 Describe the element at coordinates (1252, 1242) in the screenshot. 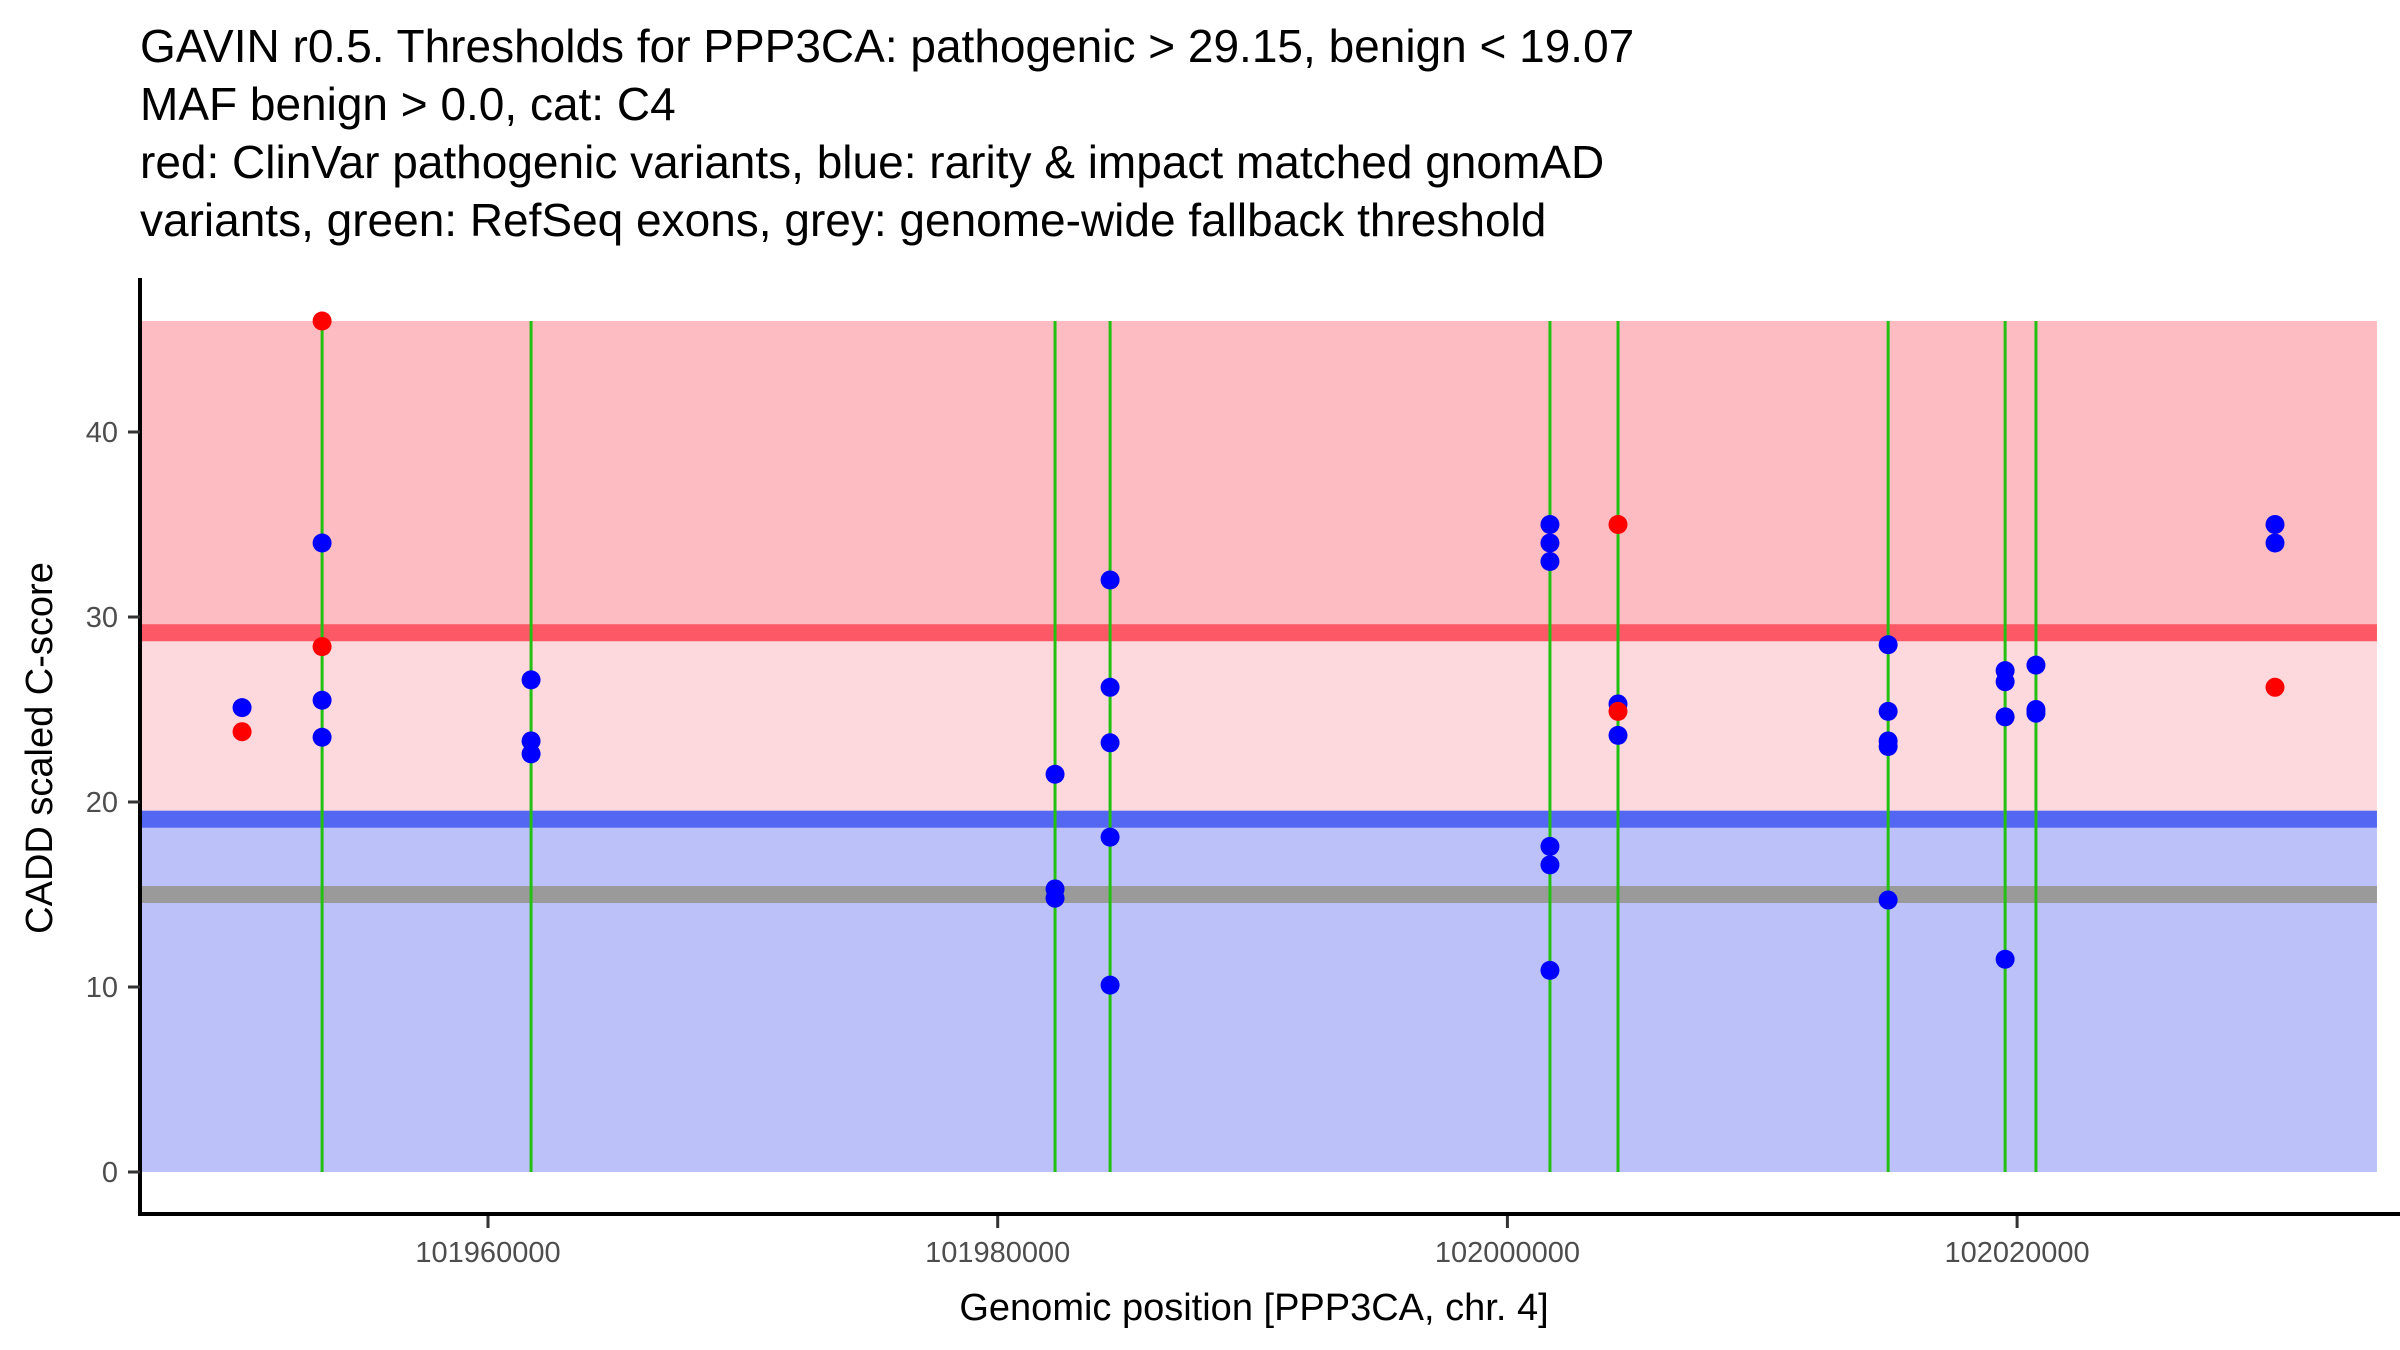

I see `x-axis-ticks: 101960000 101980000 102000000 102020000` at that location.